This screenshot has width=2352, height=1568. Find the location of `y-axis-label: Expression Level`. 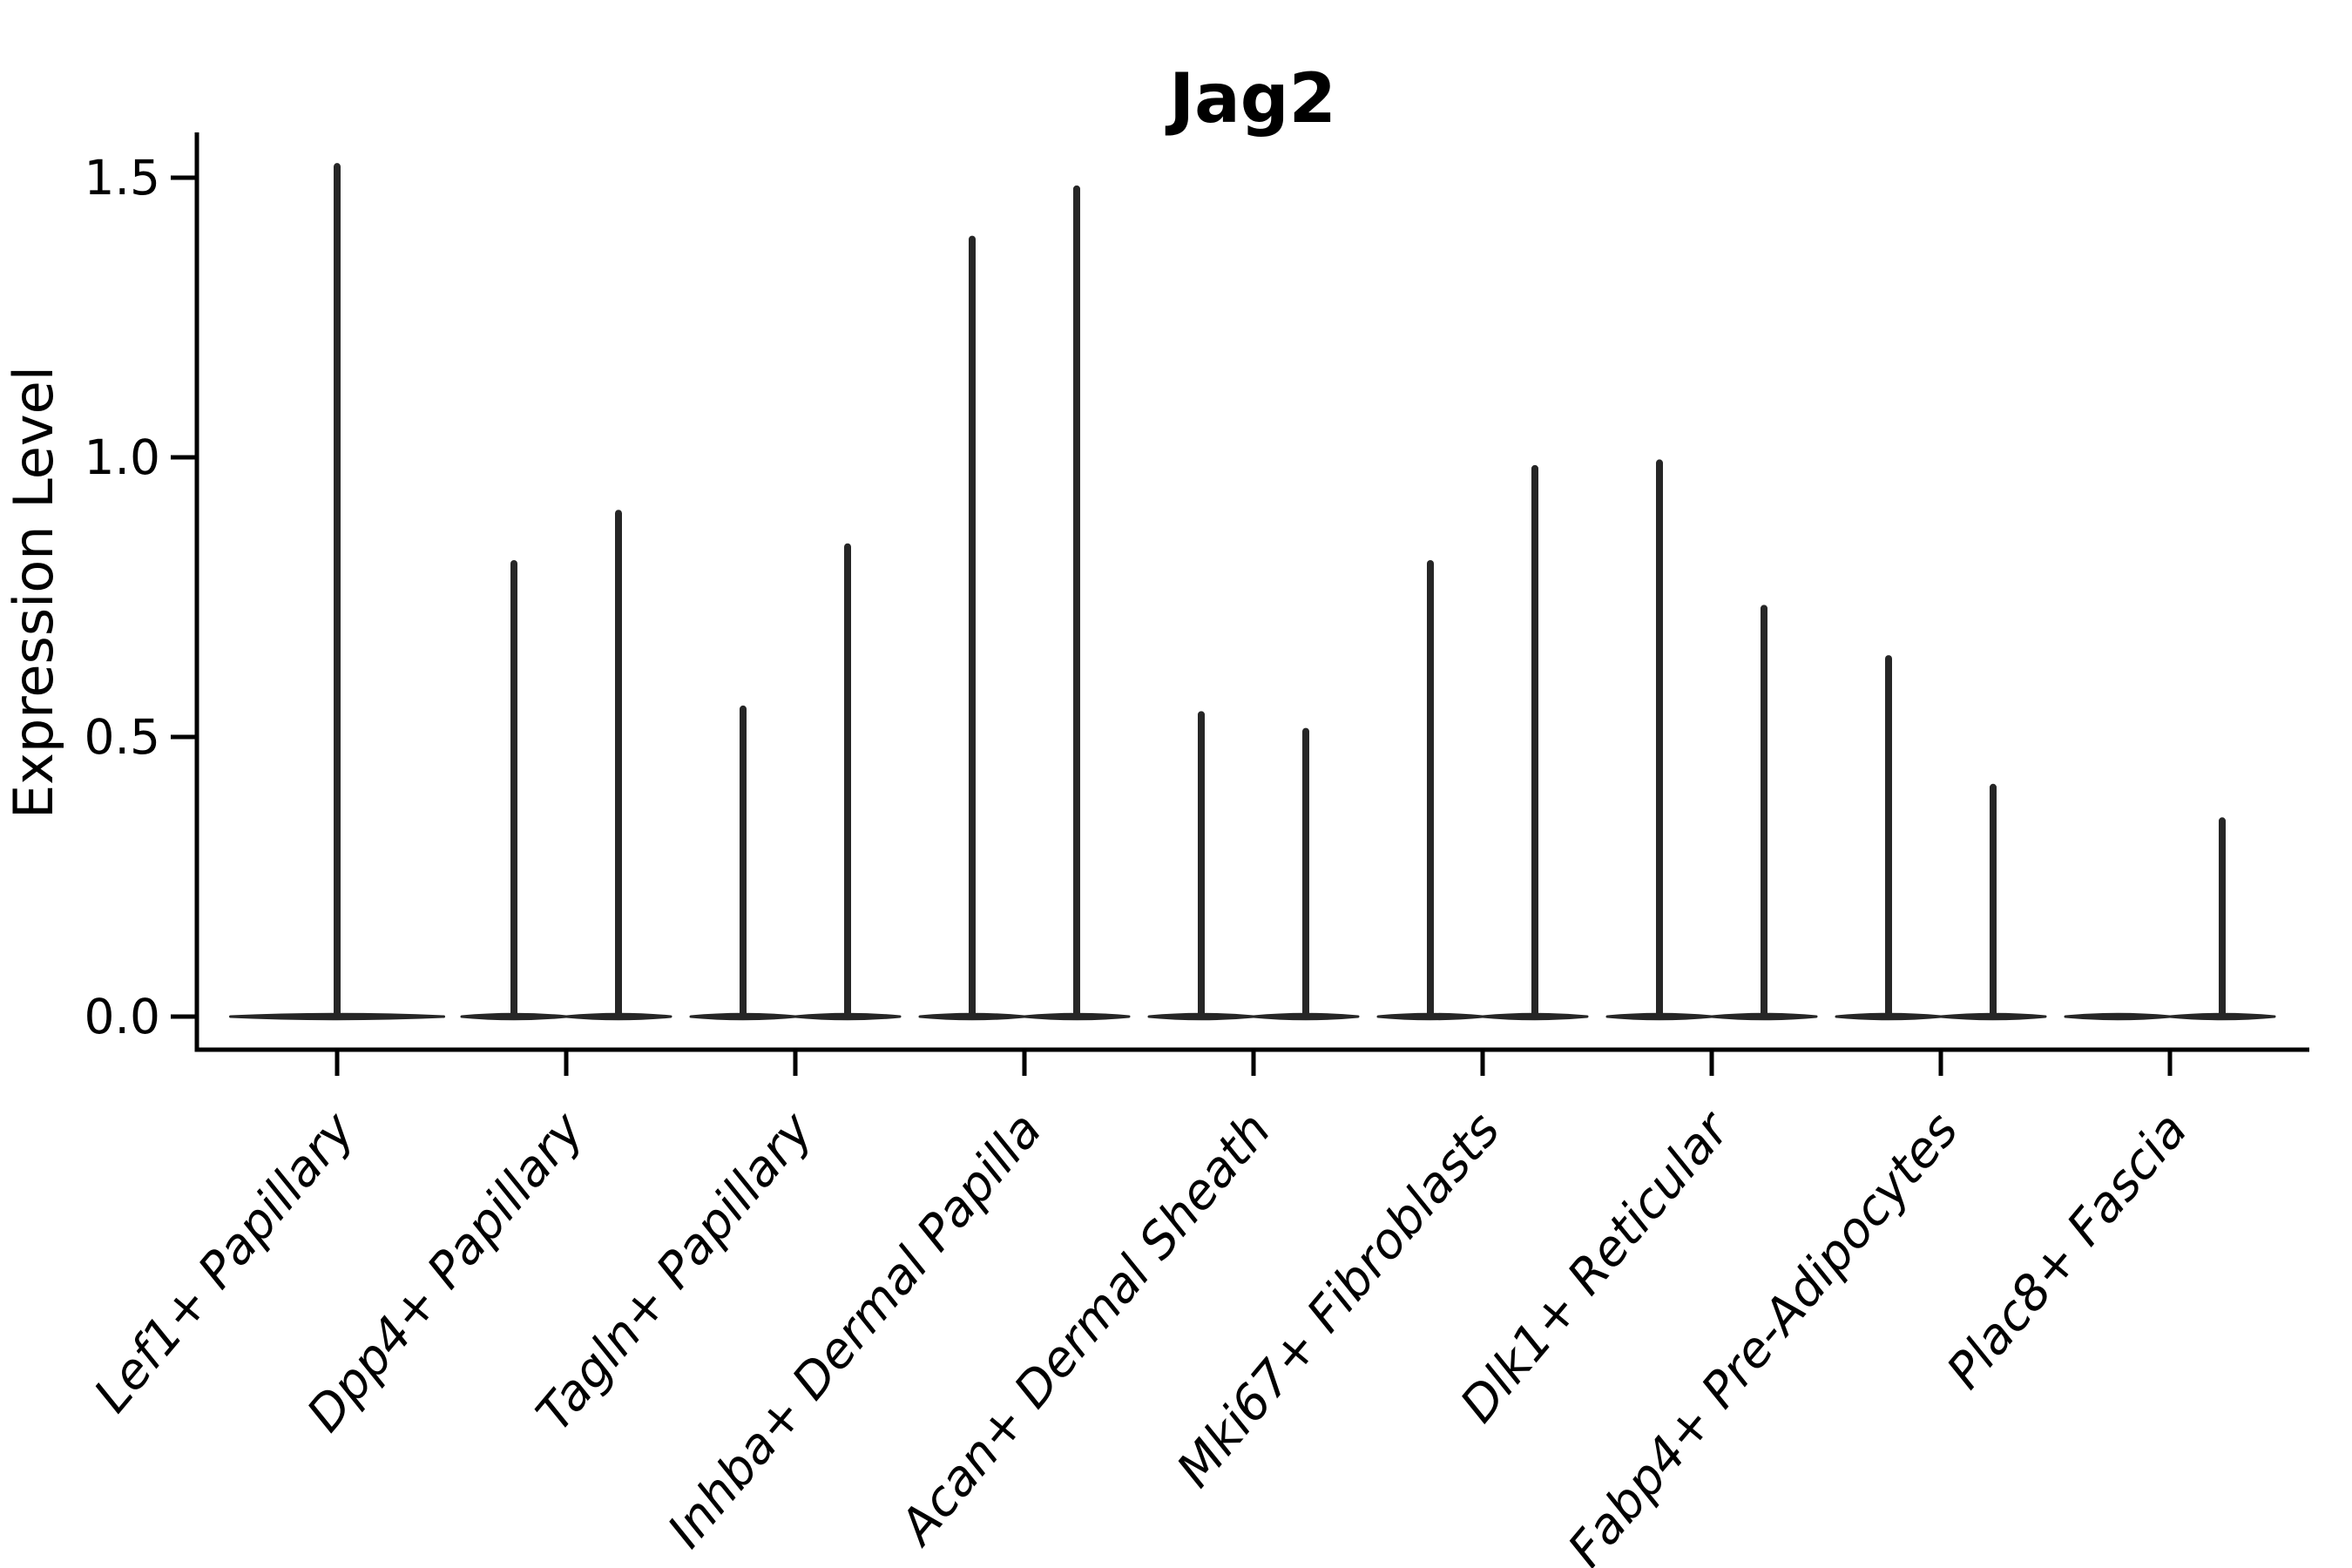

y-axis-label: Expression Level is located at coordinates (33, 592).